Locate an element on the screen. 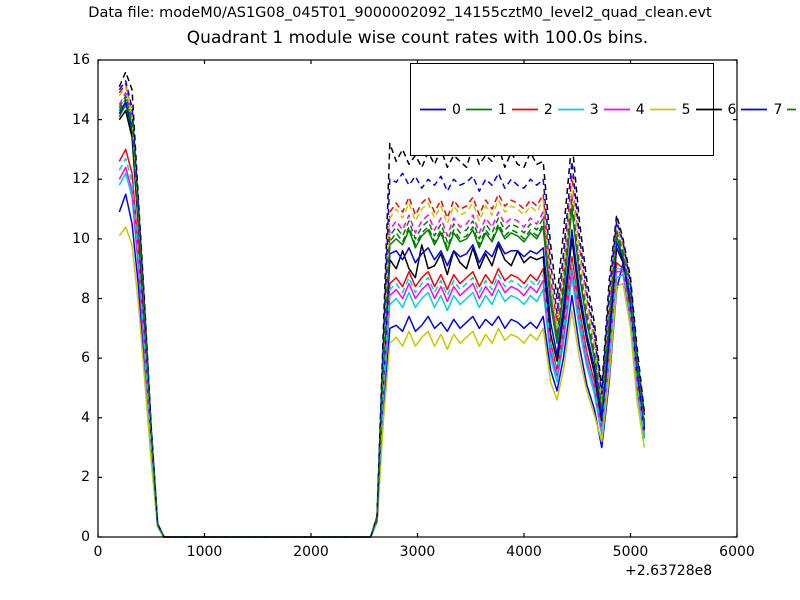 This screenshot has width=800, height=600. legend-entry-4: 4 is located at coordinates (622, 110).